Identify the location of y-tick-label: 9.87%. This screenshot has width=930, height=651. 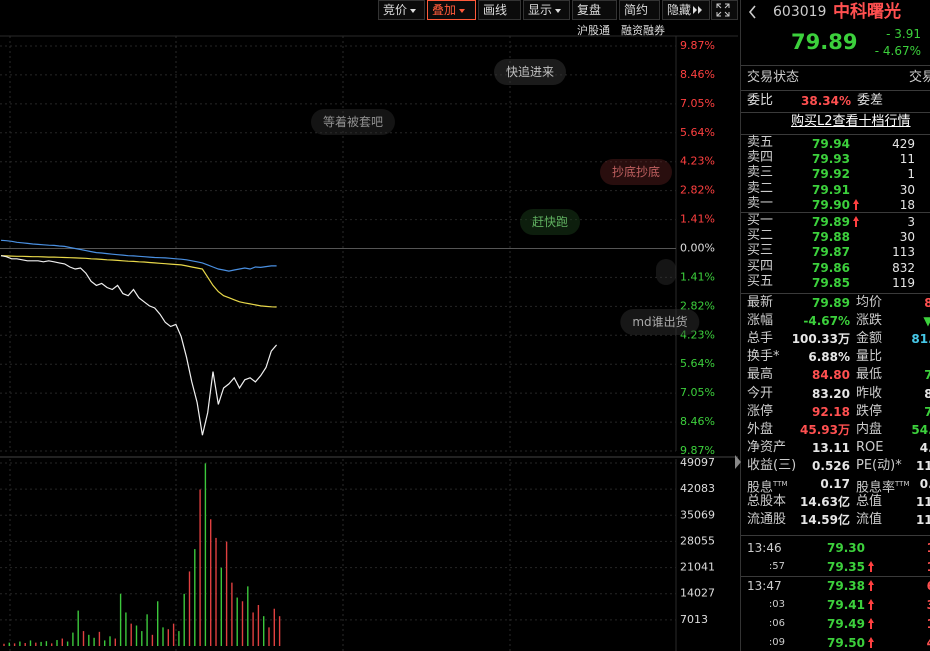
(697, 450).